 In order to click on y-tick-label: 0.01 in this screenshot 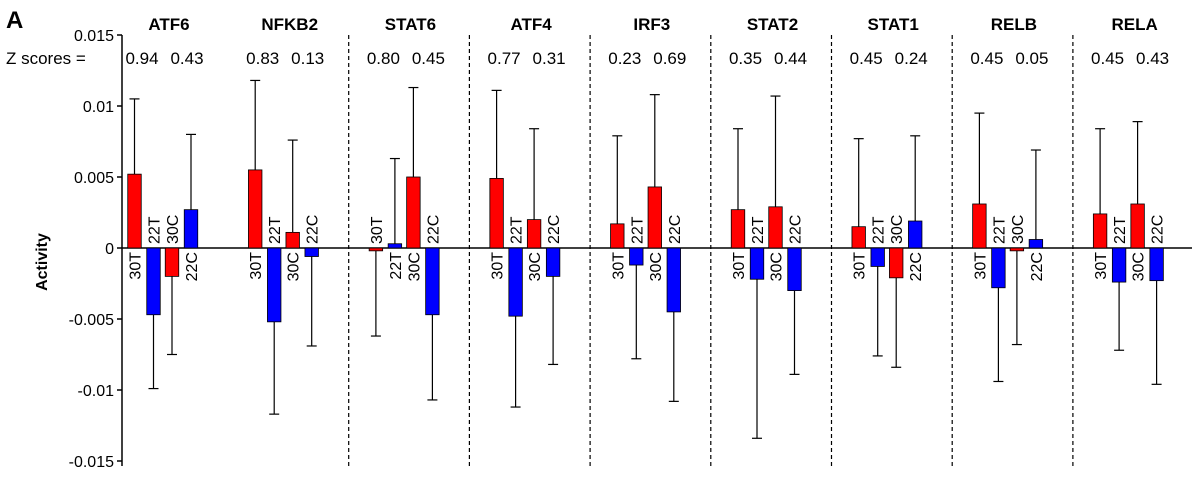, I will do `click(98, 107)`.